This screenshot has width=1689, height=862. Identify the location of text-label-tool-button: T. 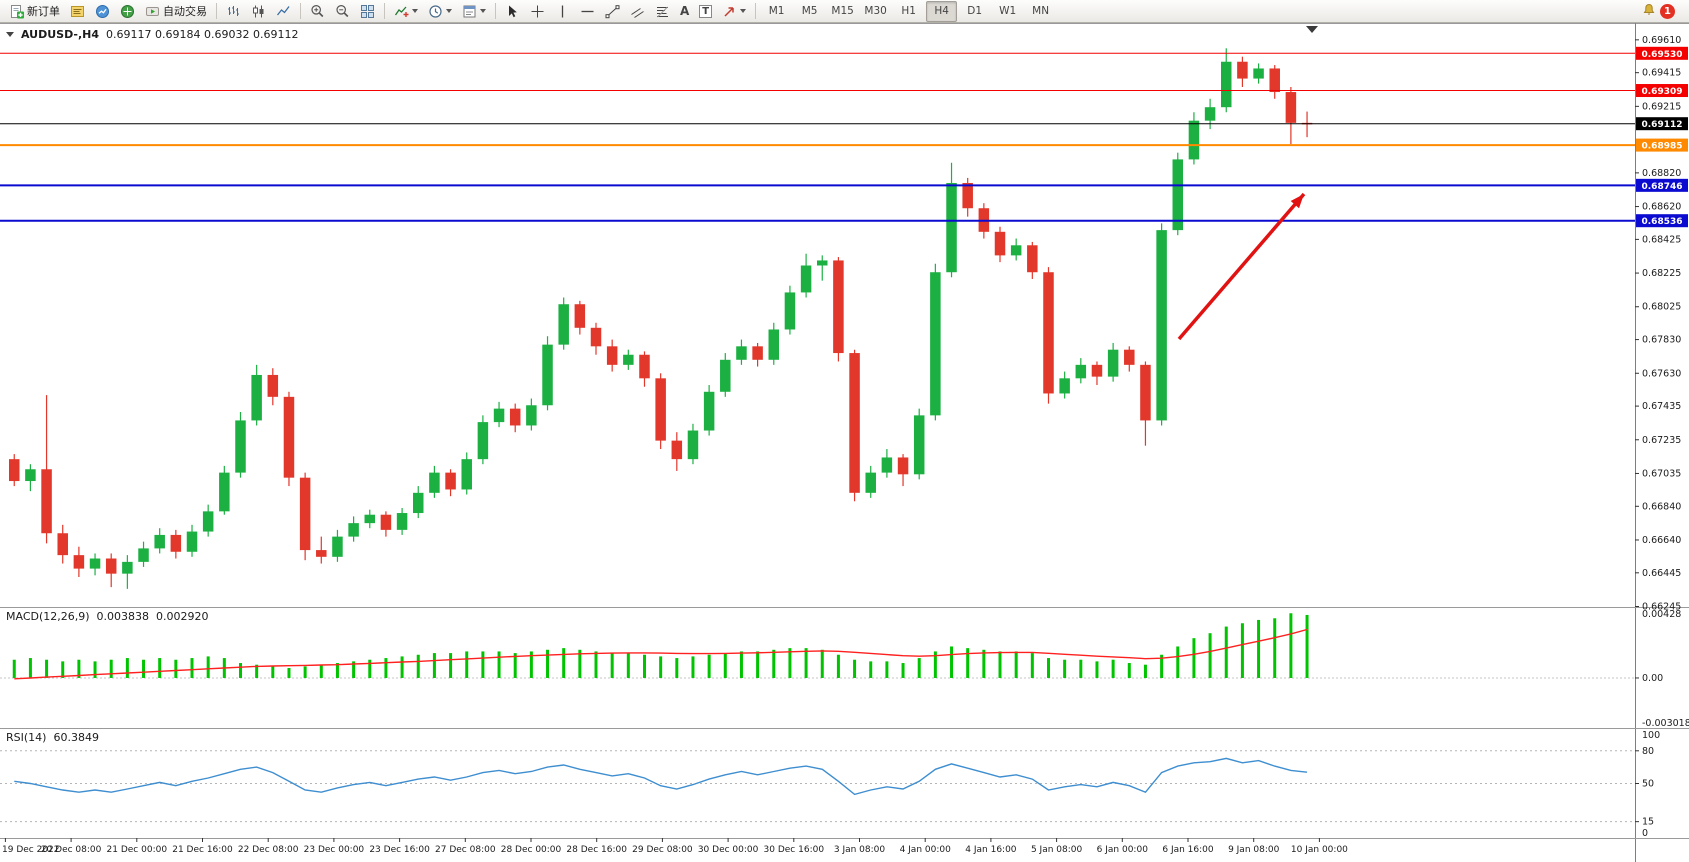
(705, 11).